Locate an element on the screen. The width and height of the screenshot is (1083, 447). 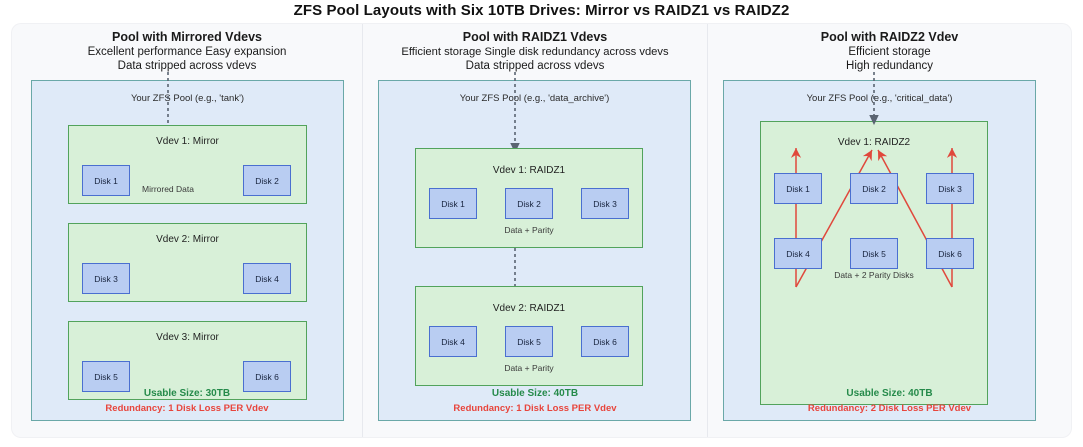
disk-raidz2-5: Disk 5 is located at coordinates (874, 253).